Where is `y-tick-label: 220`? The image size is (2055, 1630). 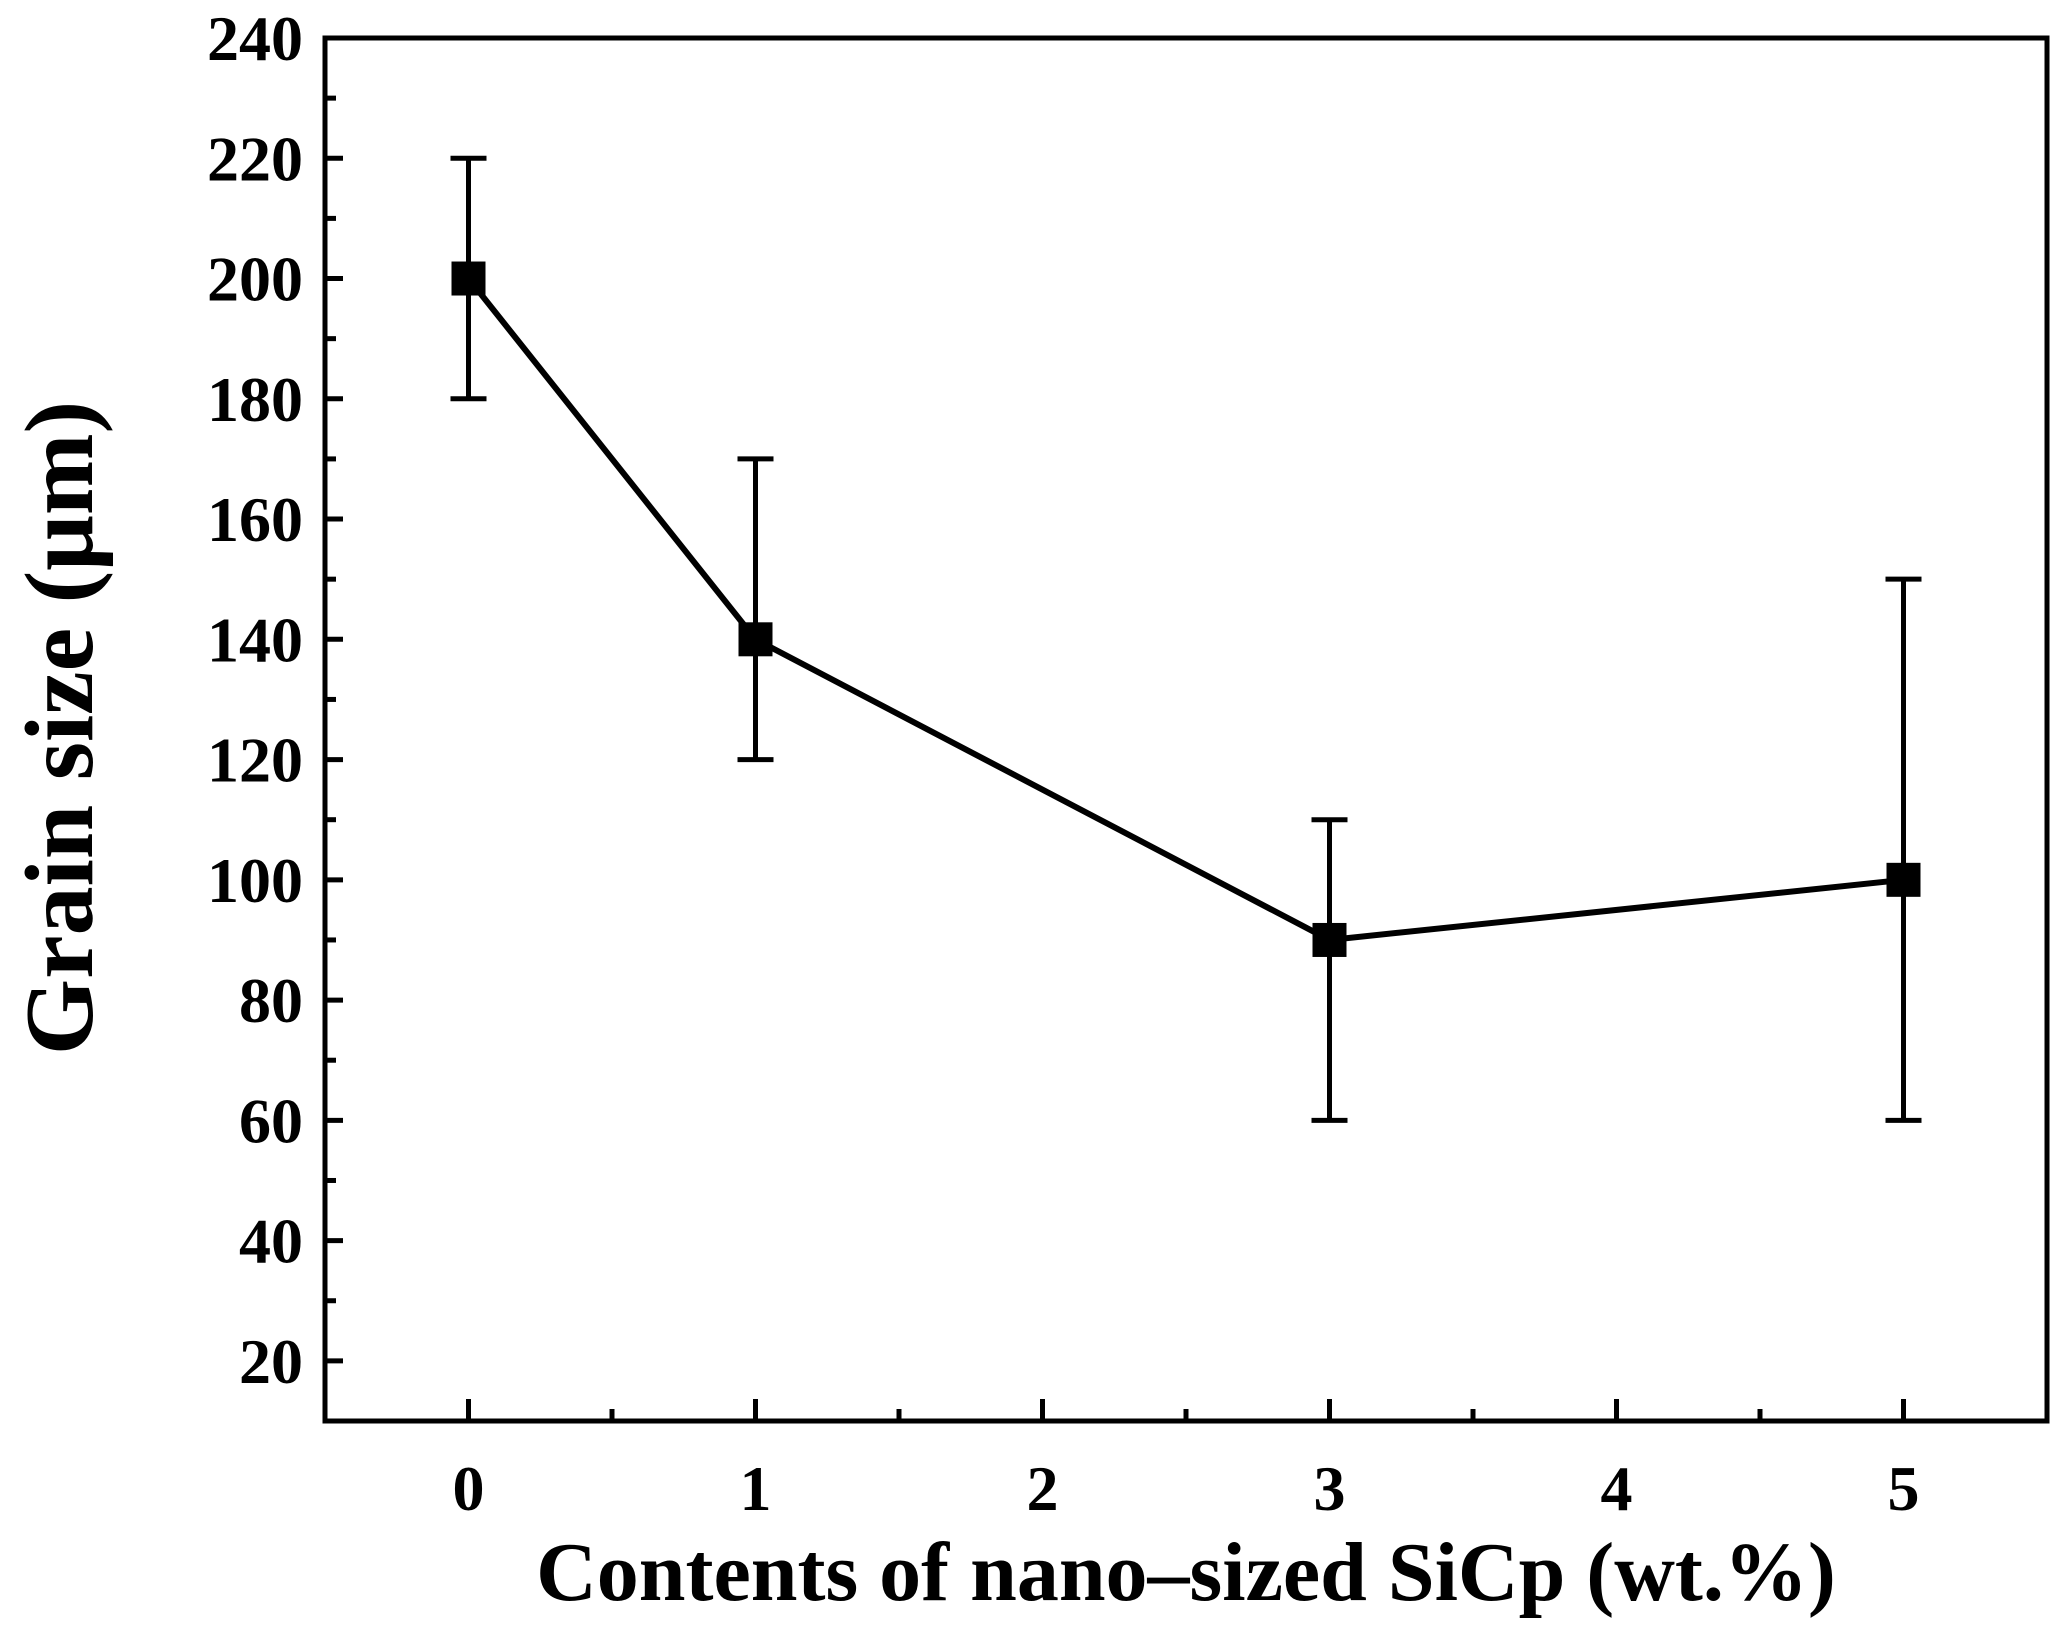
y-tick-label: 220 is located at coordinates (255, 158).